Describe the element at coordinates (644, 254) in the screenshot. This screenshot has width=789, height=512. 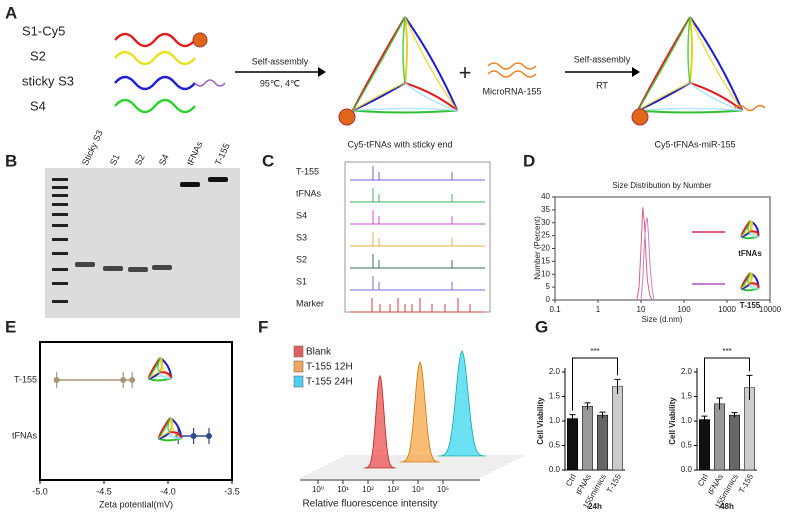
I see `series-line` at that location.